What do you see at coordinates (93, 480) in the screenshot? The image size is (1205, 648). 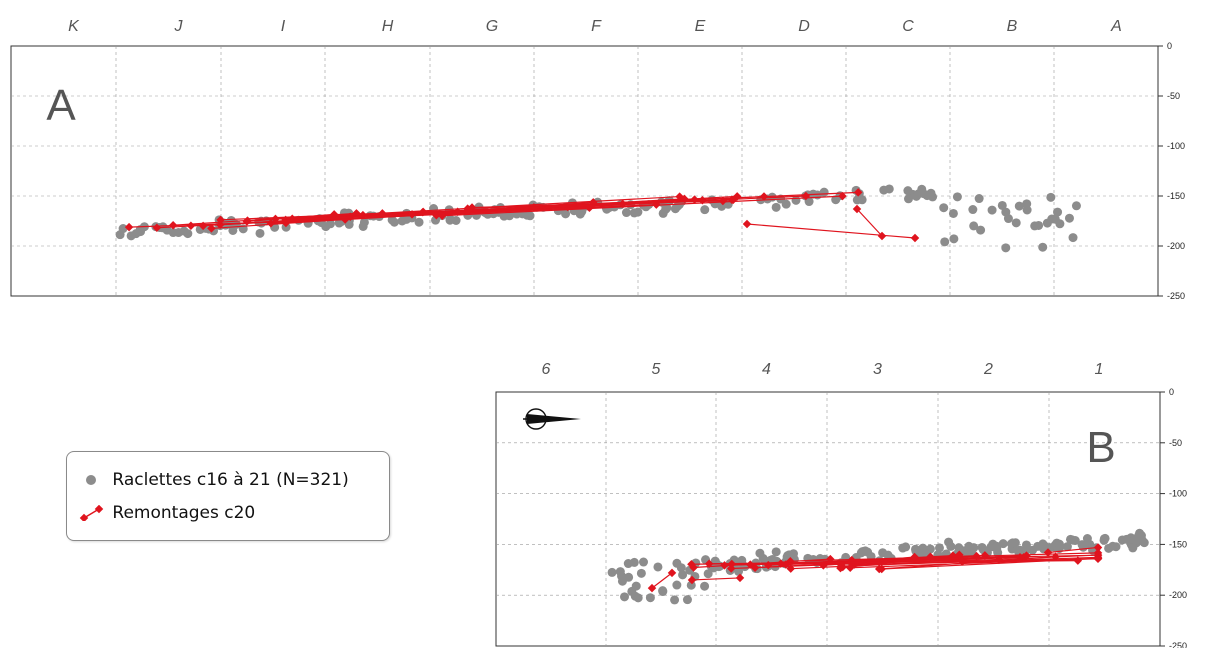 I see `gray-dot-icon` at bounding box center [93, 480].